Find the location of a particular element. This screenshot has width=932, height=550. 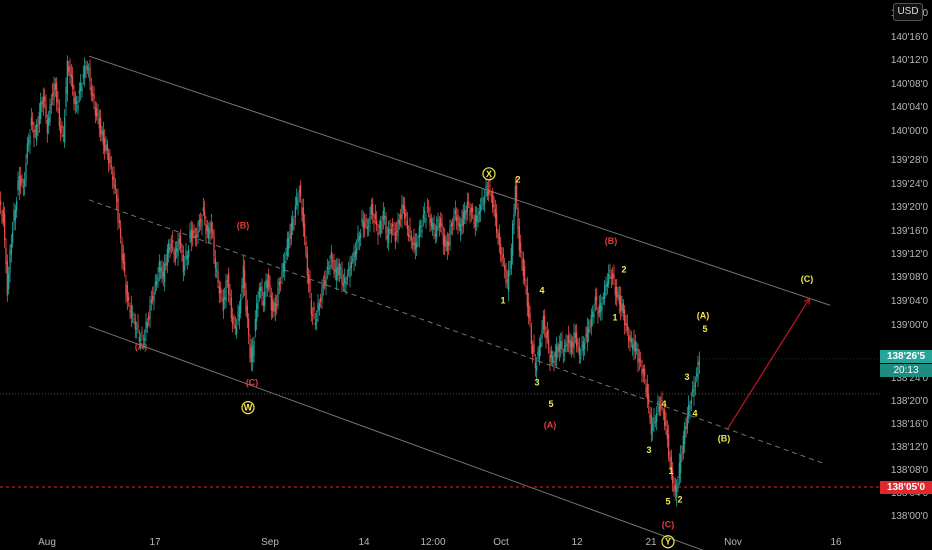

wave-circle is located at coordinates (248, 408).